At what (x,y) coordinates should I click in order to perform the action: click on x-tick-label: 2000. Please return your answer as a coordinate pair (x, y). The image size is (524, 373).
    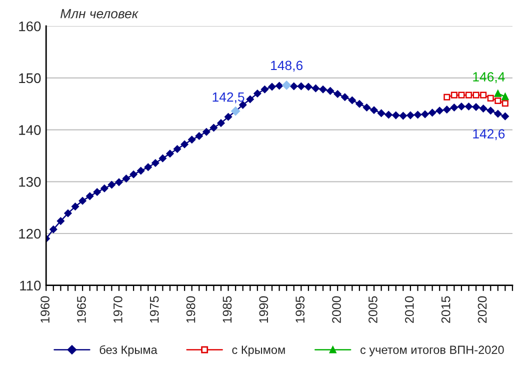
    Looking at the image, I should click on (336, 309).